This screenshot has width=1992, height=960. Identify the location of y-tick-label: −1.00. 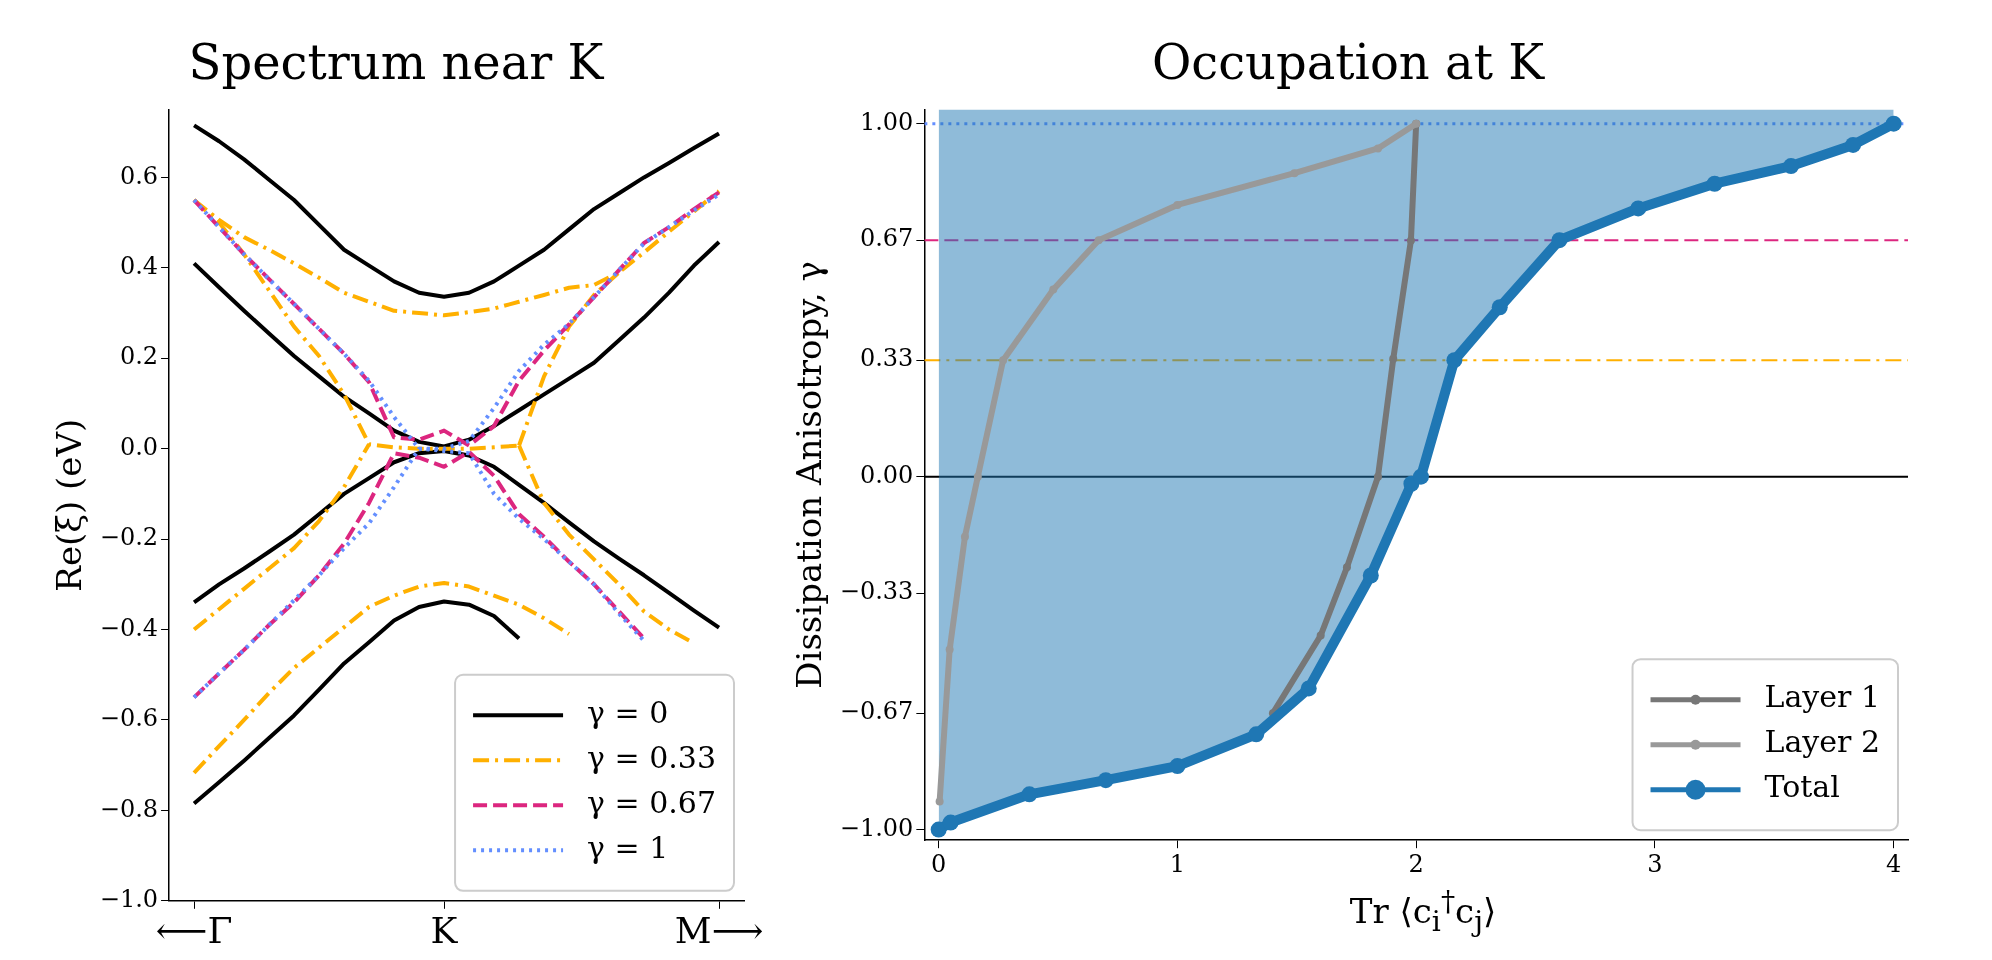
(876, 827).